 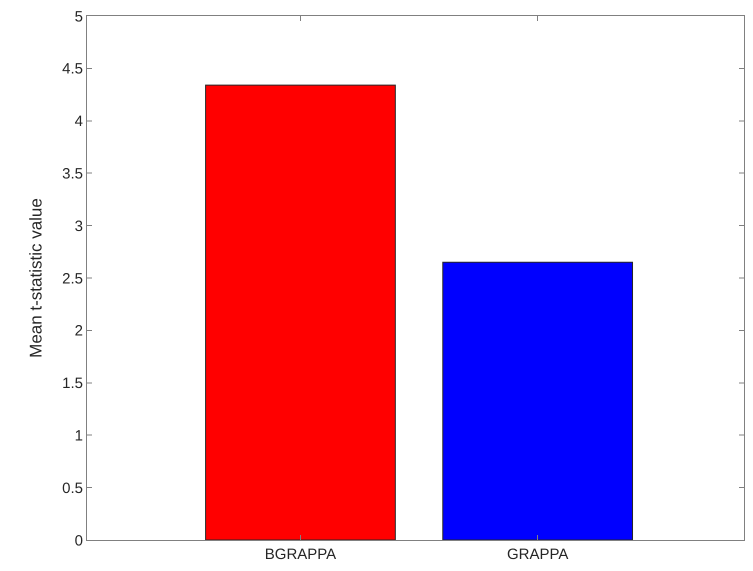 What do you see at coordinates (72, 279) in the screenshot?
I see `y-tick-label: 2.5` at bounding box center [72, 279].